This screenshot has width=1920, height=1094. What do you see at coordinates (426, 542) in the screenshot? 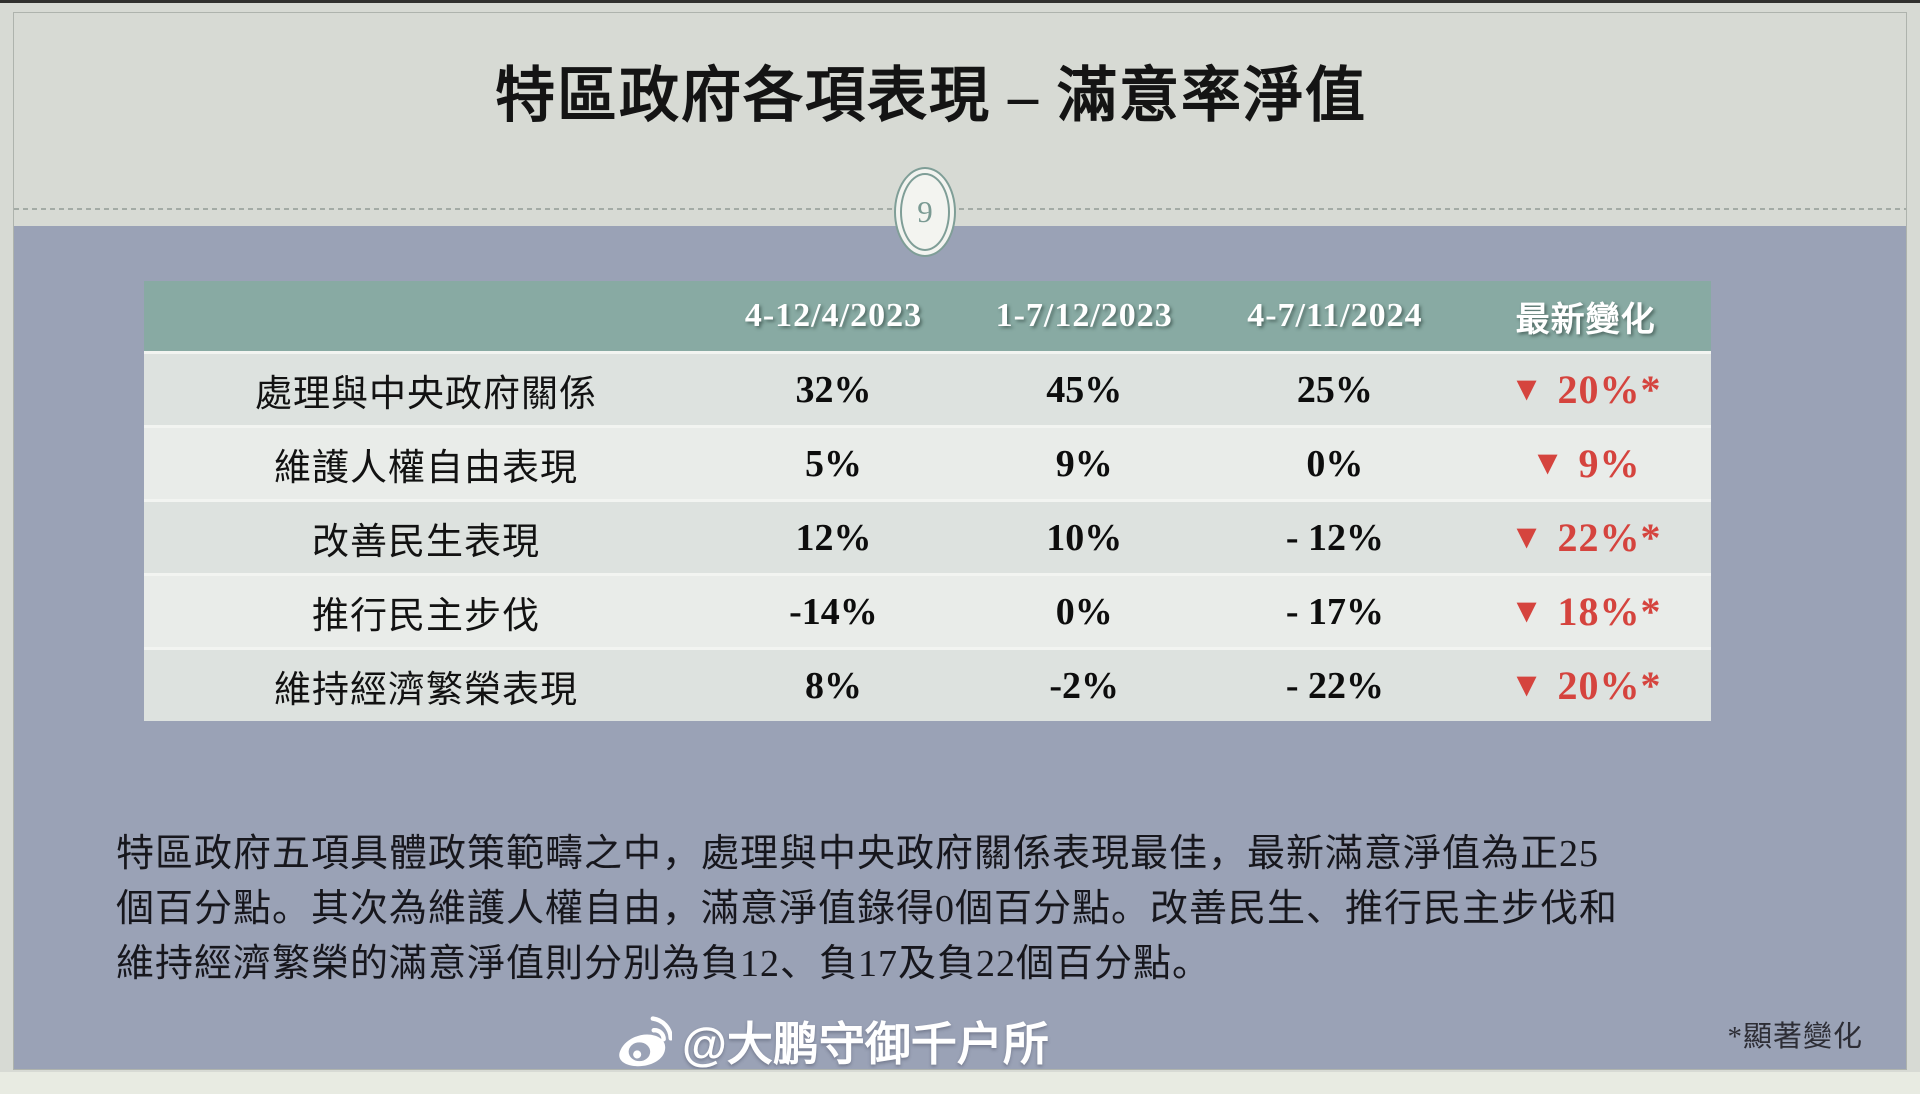
I see `row-label: 改善民生表現` at bounding box center [426, 542].